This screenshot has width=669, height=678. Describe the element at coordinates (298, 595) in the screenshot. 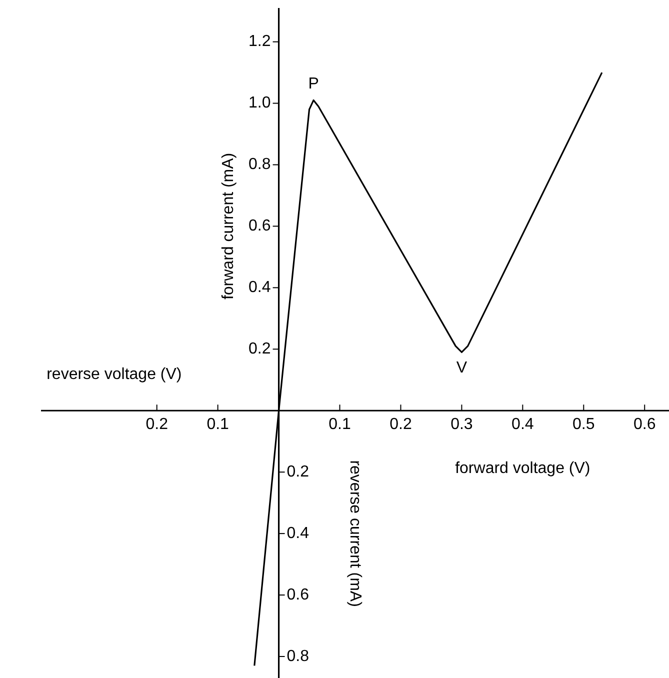

I see `y2-tick-label: 0.6` at that location.